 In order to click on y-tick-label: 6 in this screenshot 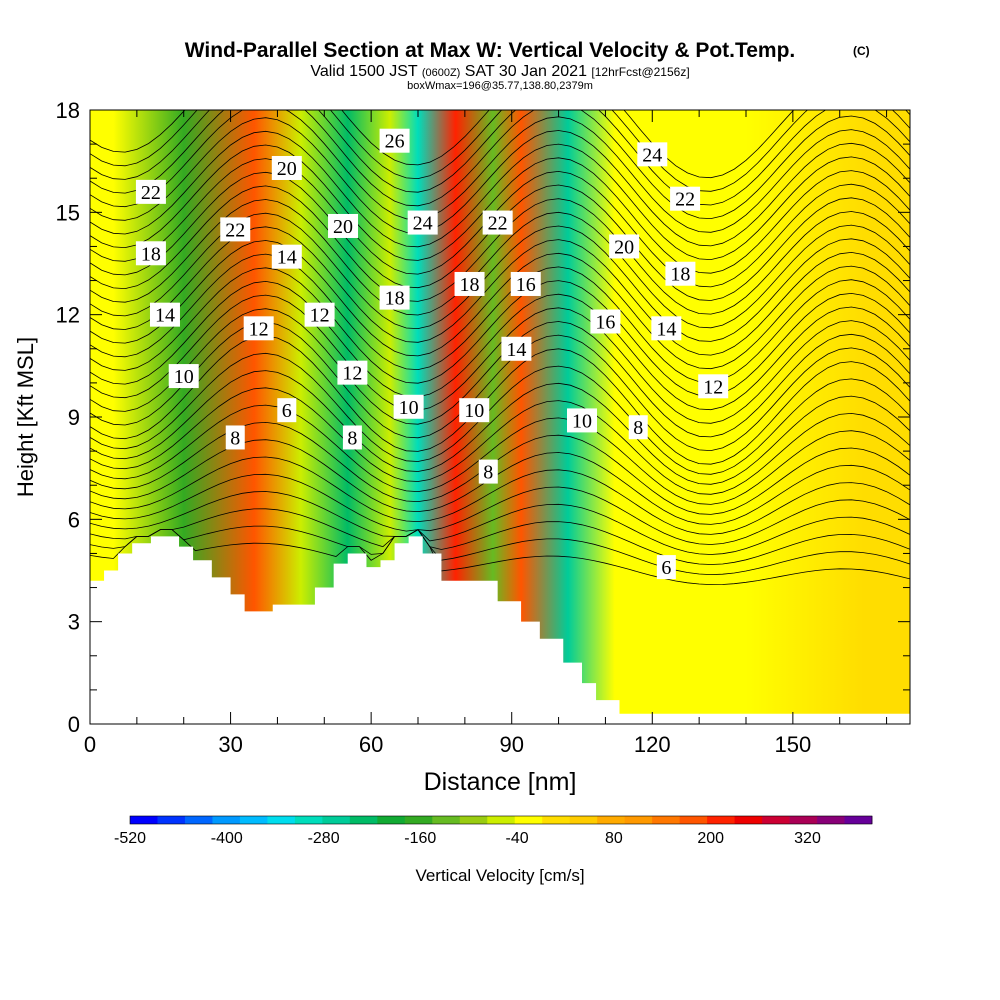, I will do `click(74, 519)`.